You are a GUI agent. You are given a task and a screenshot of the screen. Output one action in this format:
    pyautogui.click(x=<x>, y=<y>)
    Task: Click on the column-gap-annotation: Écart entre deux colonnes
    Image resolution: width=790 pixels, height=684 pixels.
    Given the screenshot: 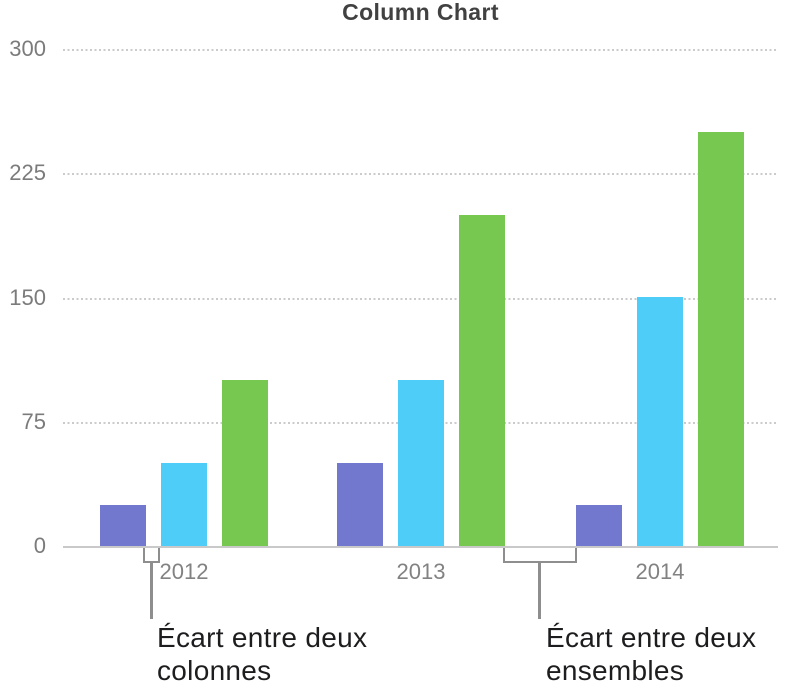 What is the action you would take?
    pyautogui.click(x=262, y=652)
    